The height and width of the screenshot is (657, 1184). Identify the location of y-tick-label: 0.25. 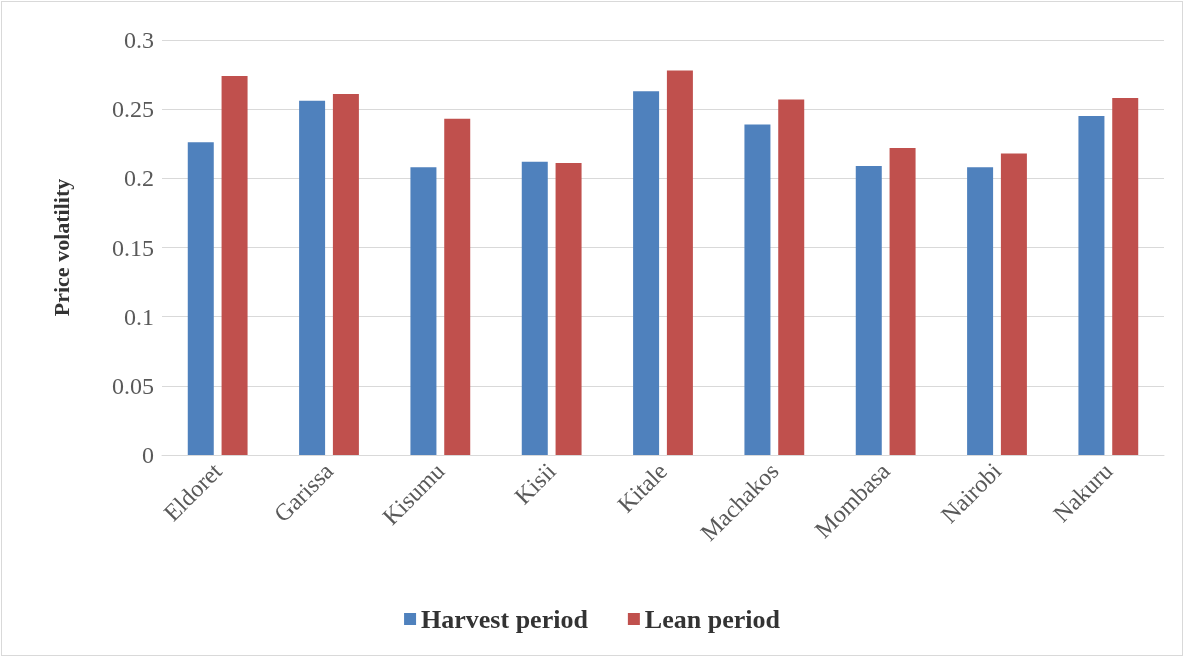
(133, 109).